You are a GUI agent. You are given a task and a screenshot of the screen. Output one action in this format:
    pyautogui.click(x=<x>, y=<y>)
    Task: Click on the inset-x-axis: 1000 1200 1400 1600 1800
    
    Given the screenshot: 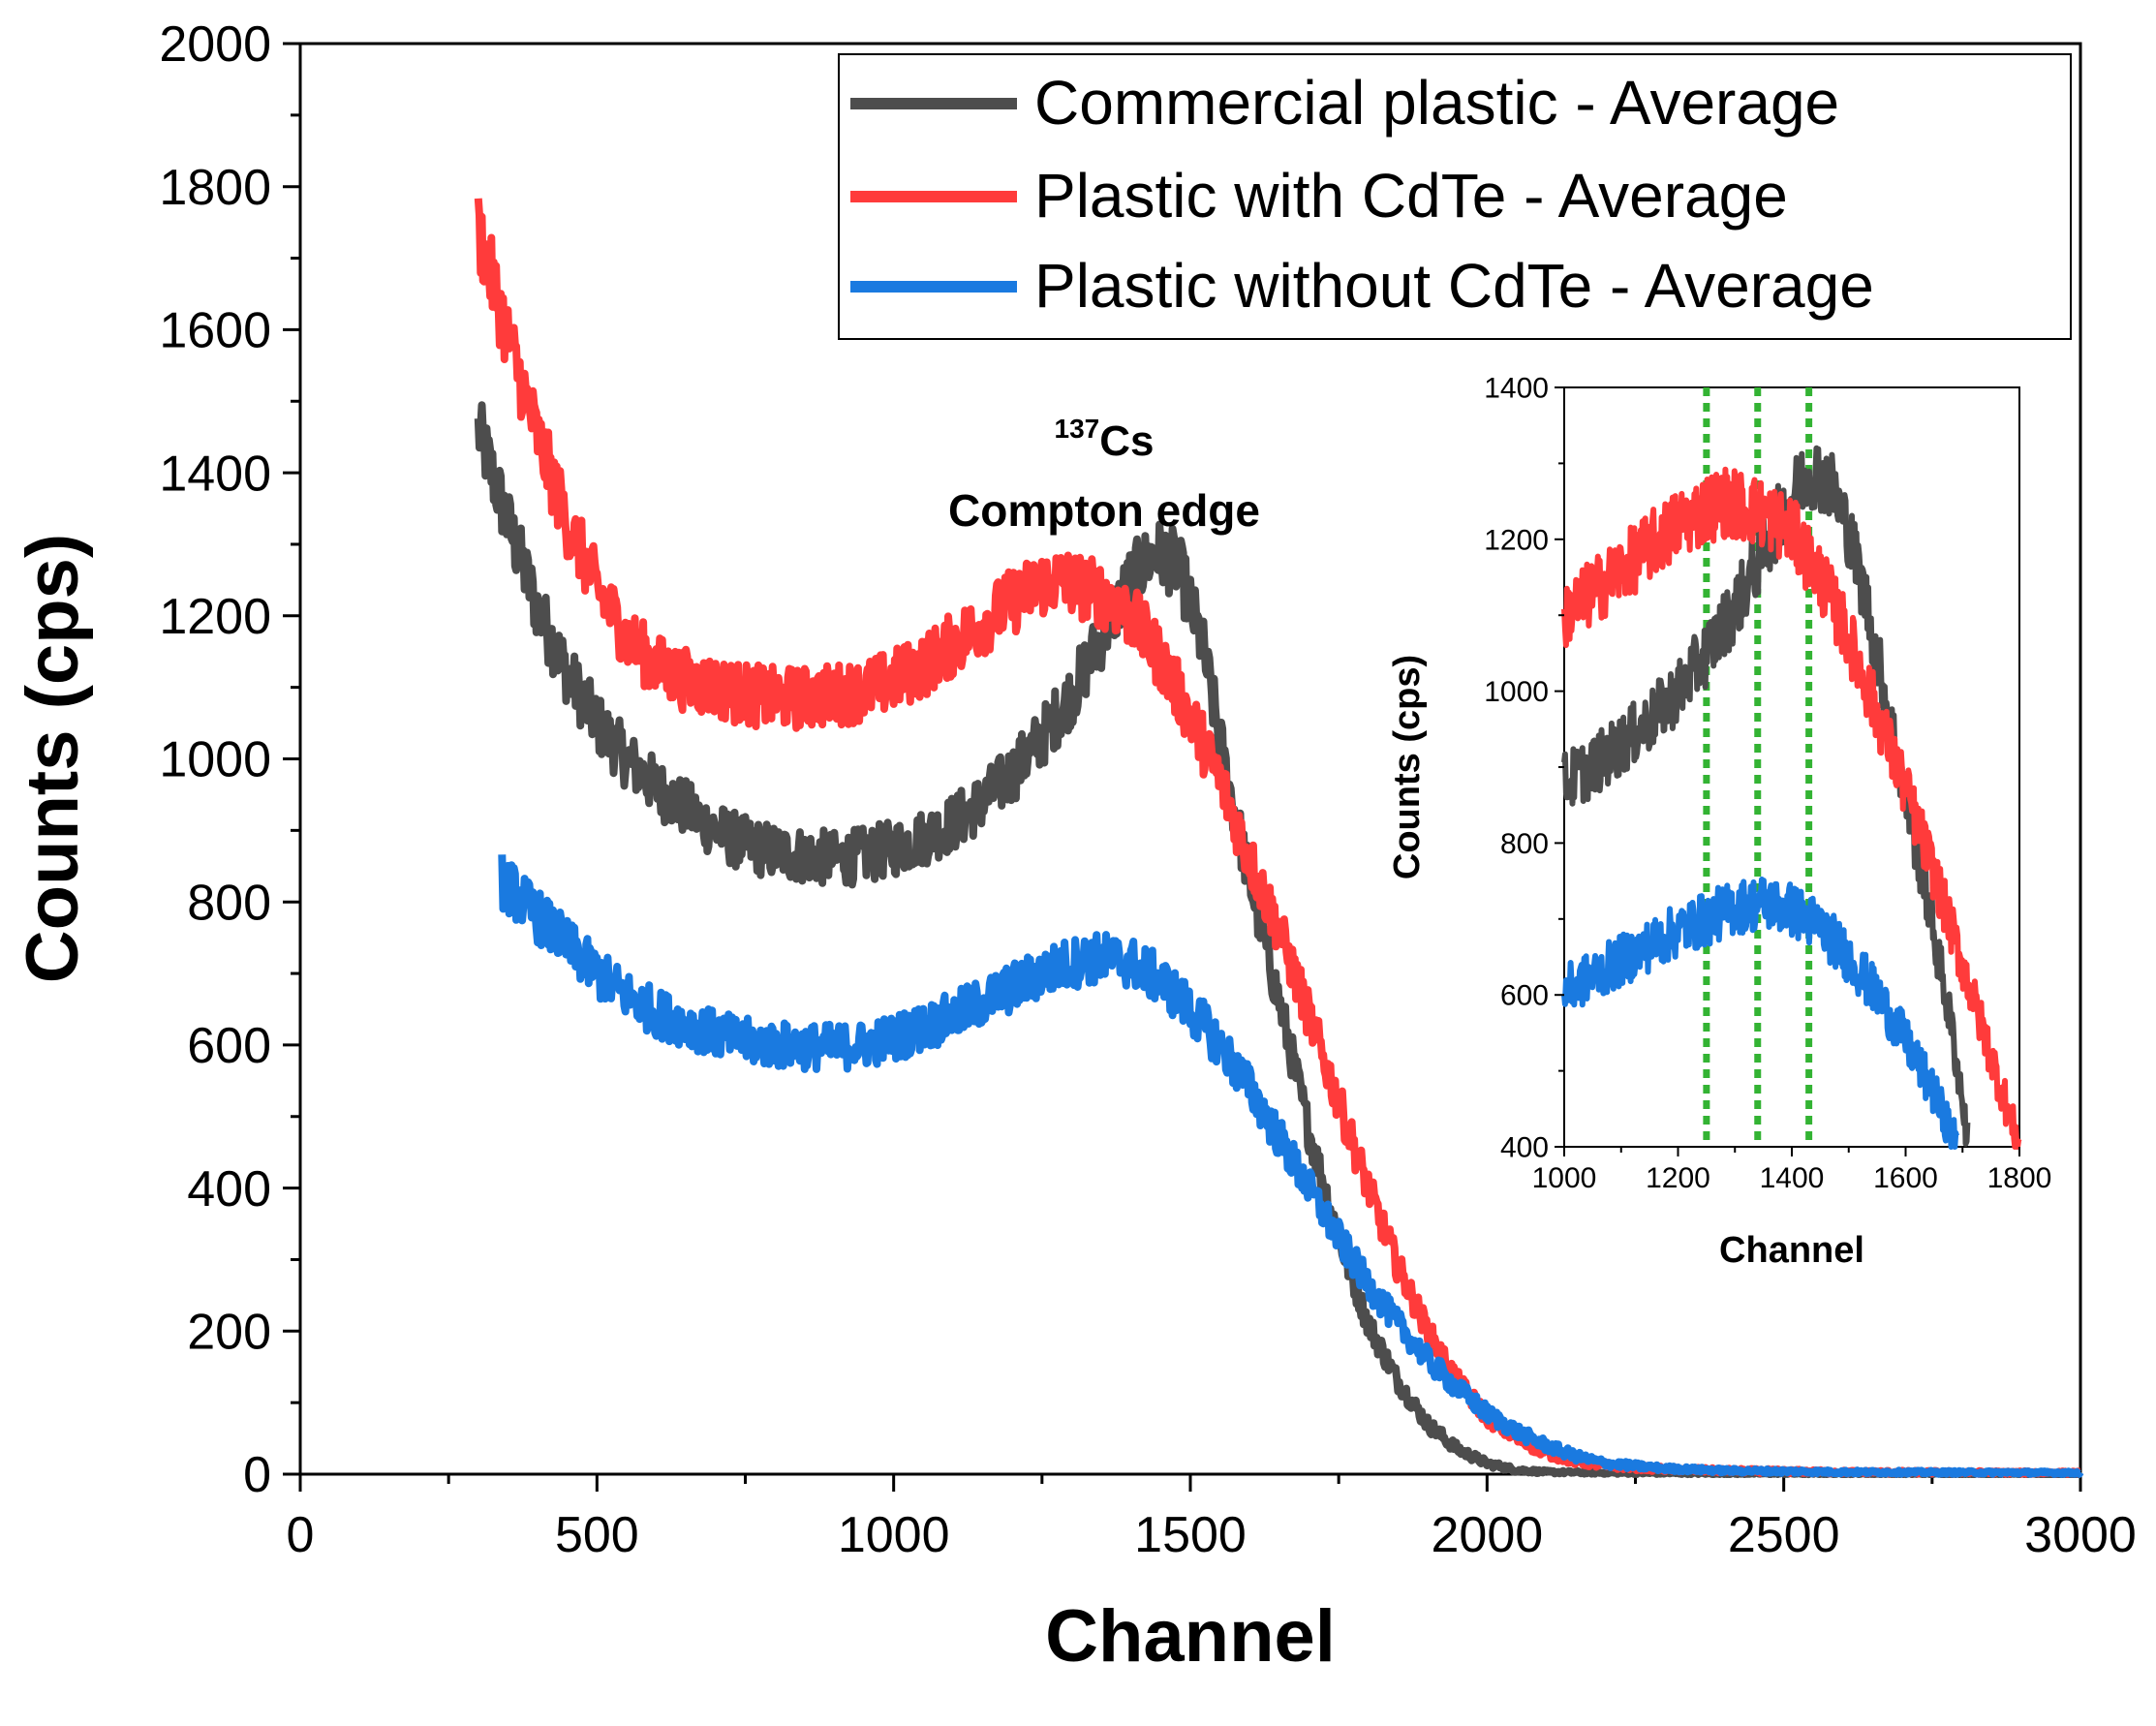 What is the action you would take?
    pyautogui.click(x=1792, y=1170)
    